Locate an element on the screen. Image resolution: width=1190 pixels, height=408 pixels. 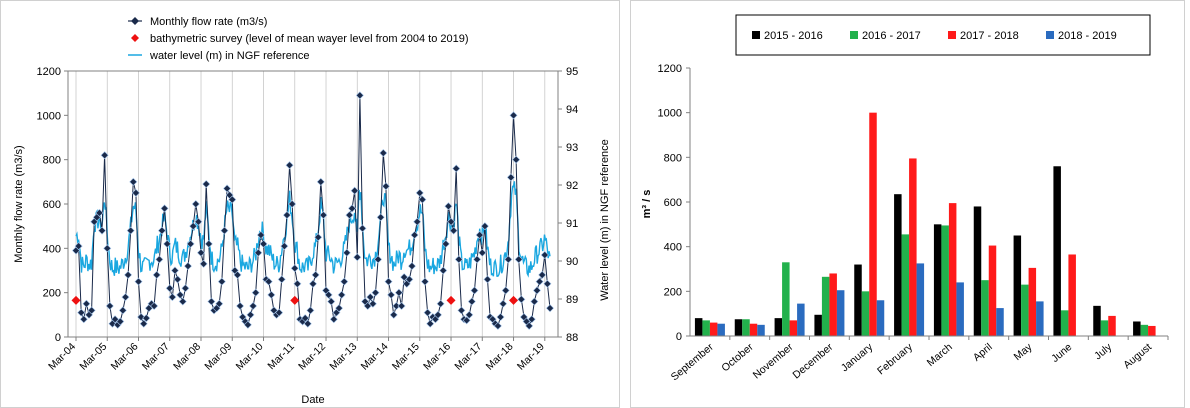
bathymetric-point is located at coordinates (514, 300).